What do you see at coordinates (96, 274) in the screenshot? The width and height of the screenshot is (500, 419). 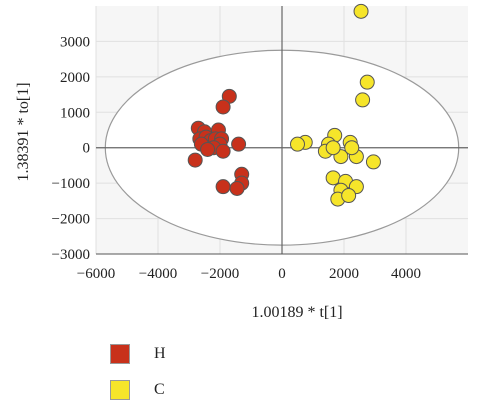 I see `x-tick-label: −6000` at bounding box center [96, 274].